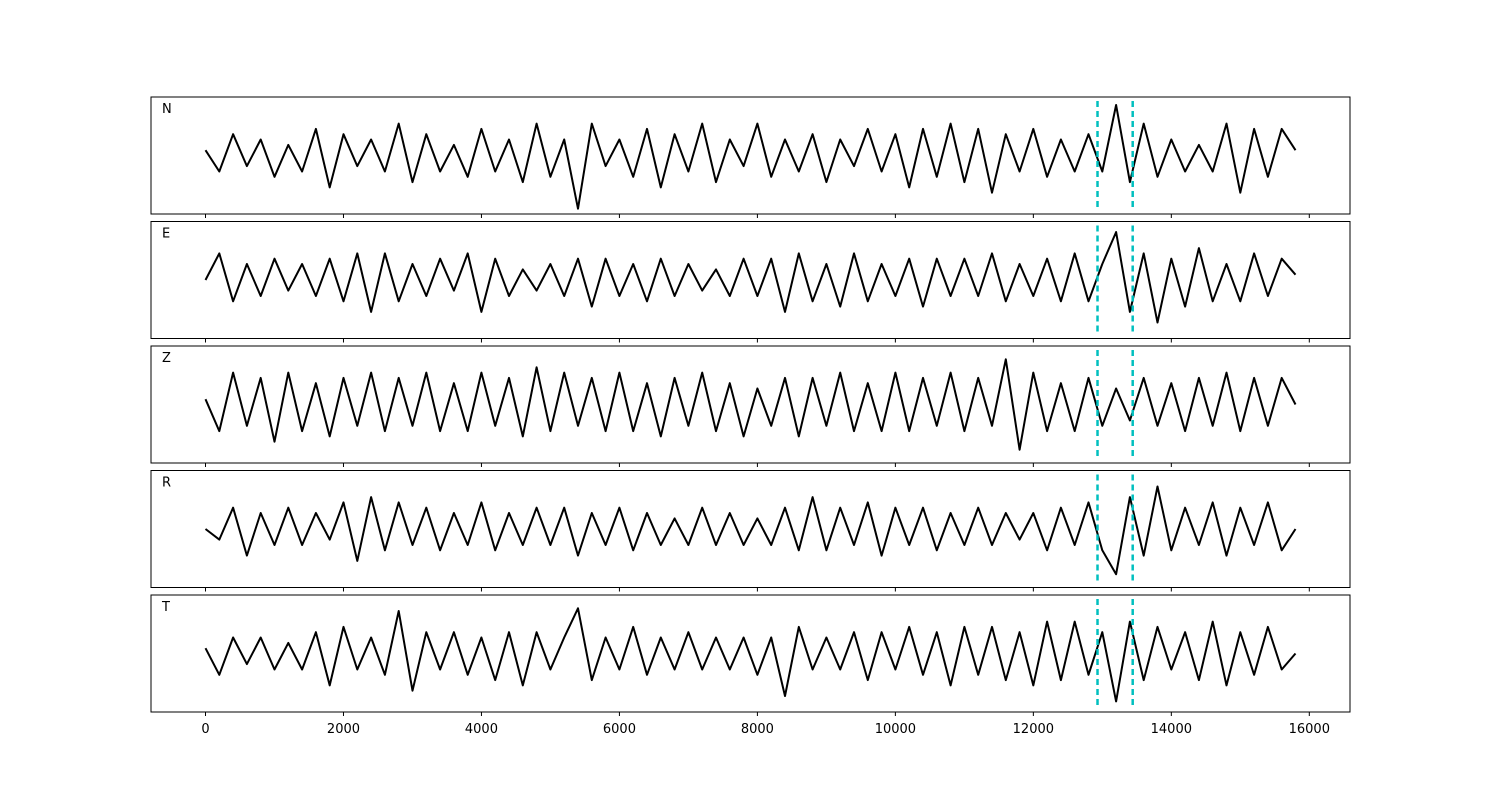 The image size is (1500, 804). What do you see at coordinates (895, 729) in the screenshot?
I see `x-tick-label: 10000` at bounding box center [895, 729].